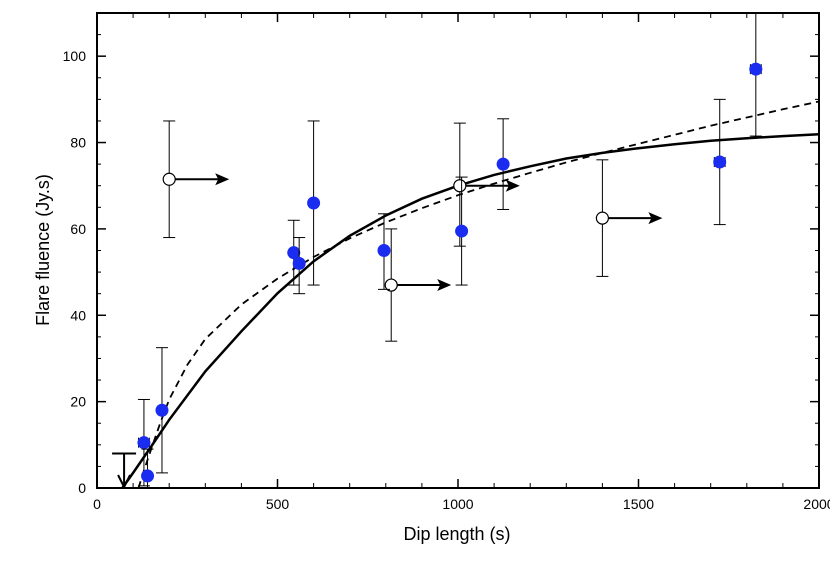  What do you see at coordinates (43, 250) in the screenshot?
I see `y-axis-title: Flare fluence (Jy.s)` at bounding box center [43, 250].